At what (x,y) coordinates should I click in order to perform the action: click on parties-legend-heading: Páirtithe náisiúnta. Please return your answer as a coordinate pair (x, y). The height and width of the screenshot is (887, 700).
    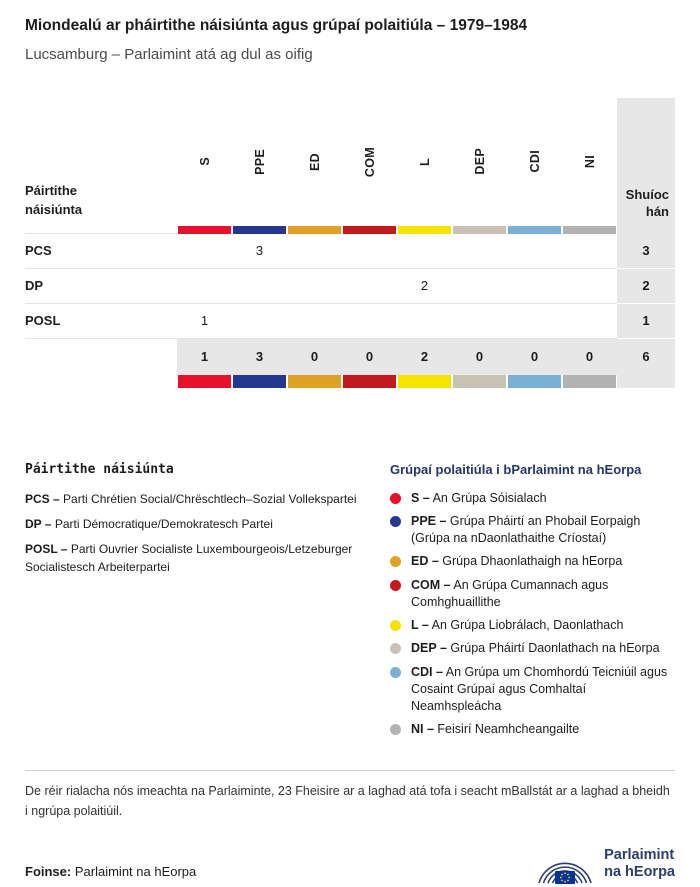
    Looking at the image, I should click on (99, 469).